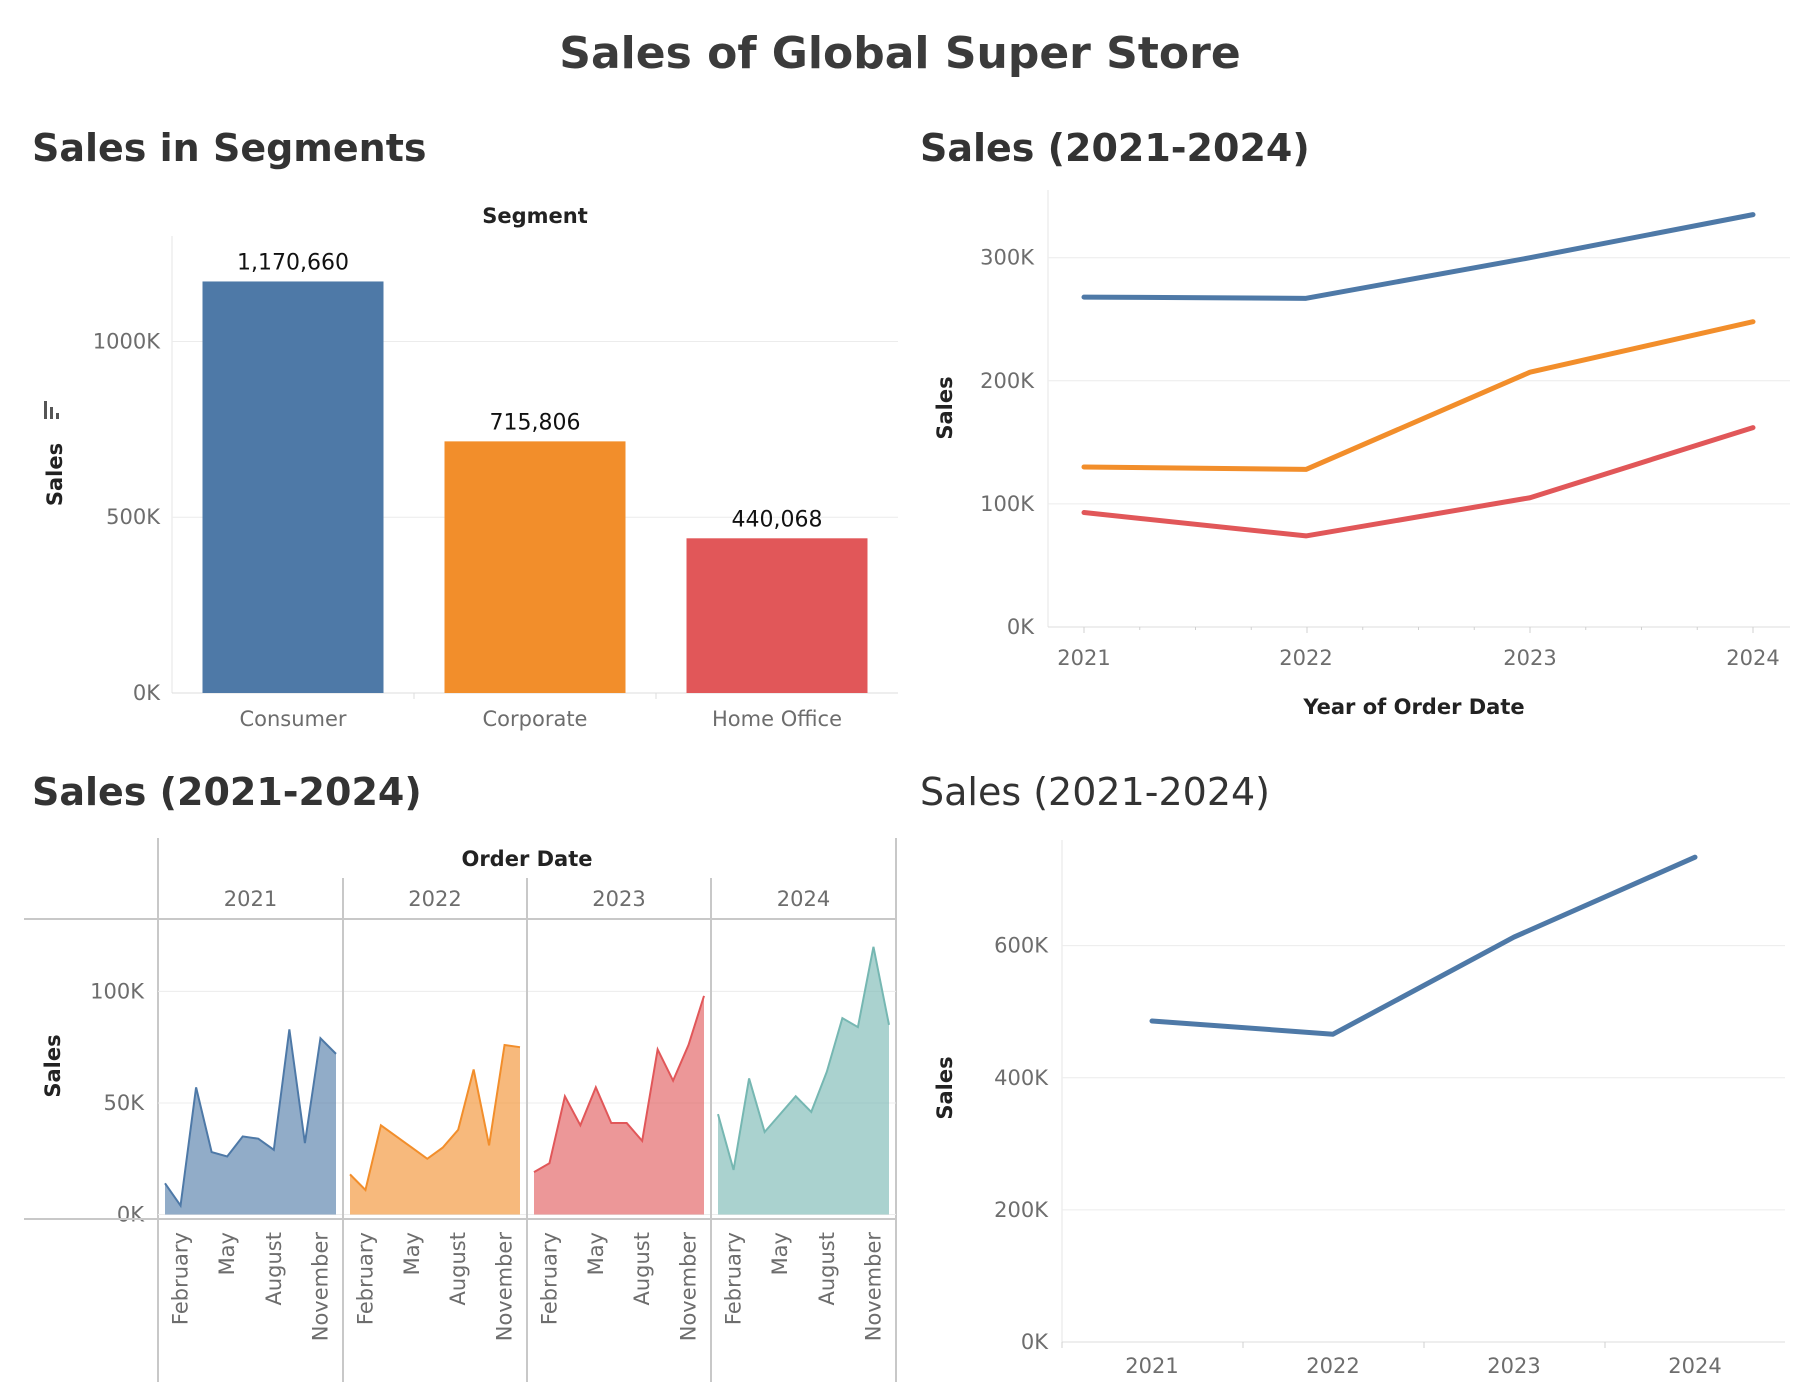  I want to click on monthly-y-tick-label: 50K, so click(125, 1103).